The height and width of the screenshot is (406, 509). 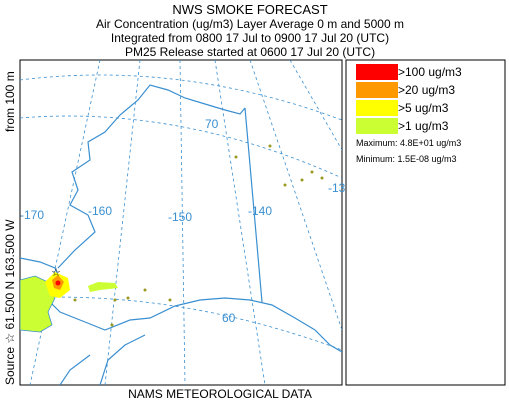 I want to click on coastline, so click(x=102, y=359).